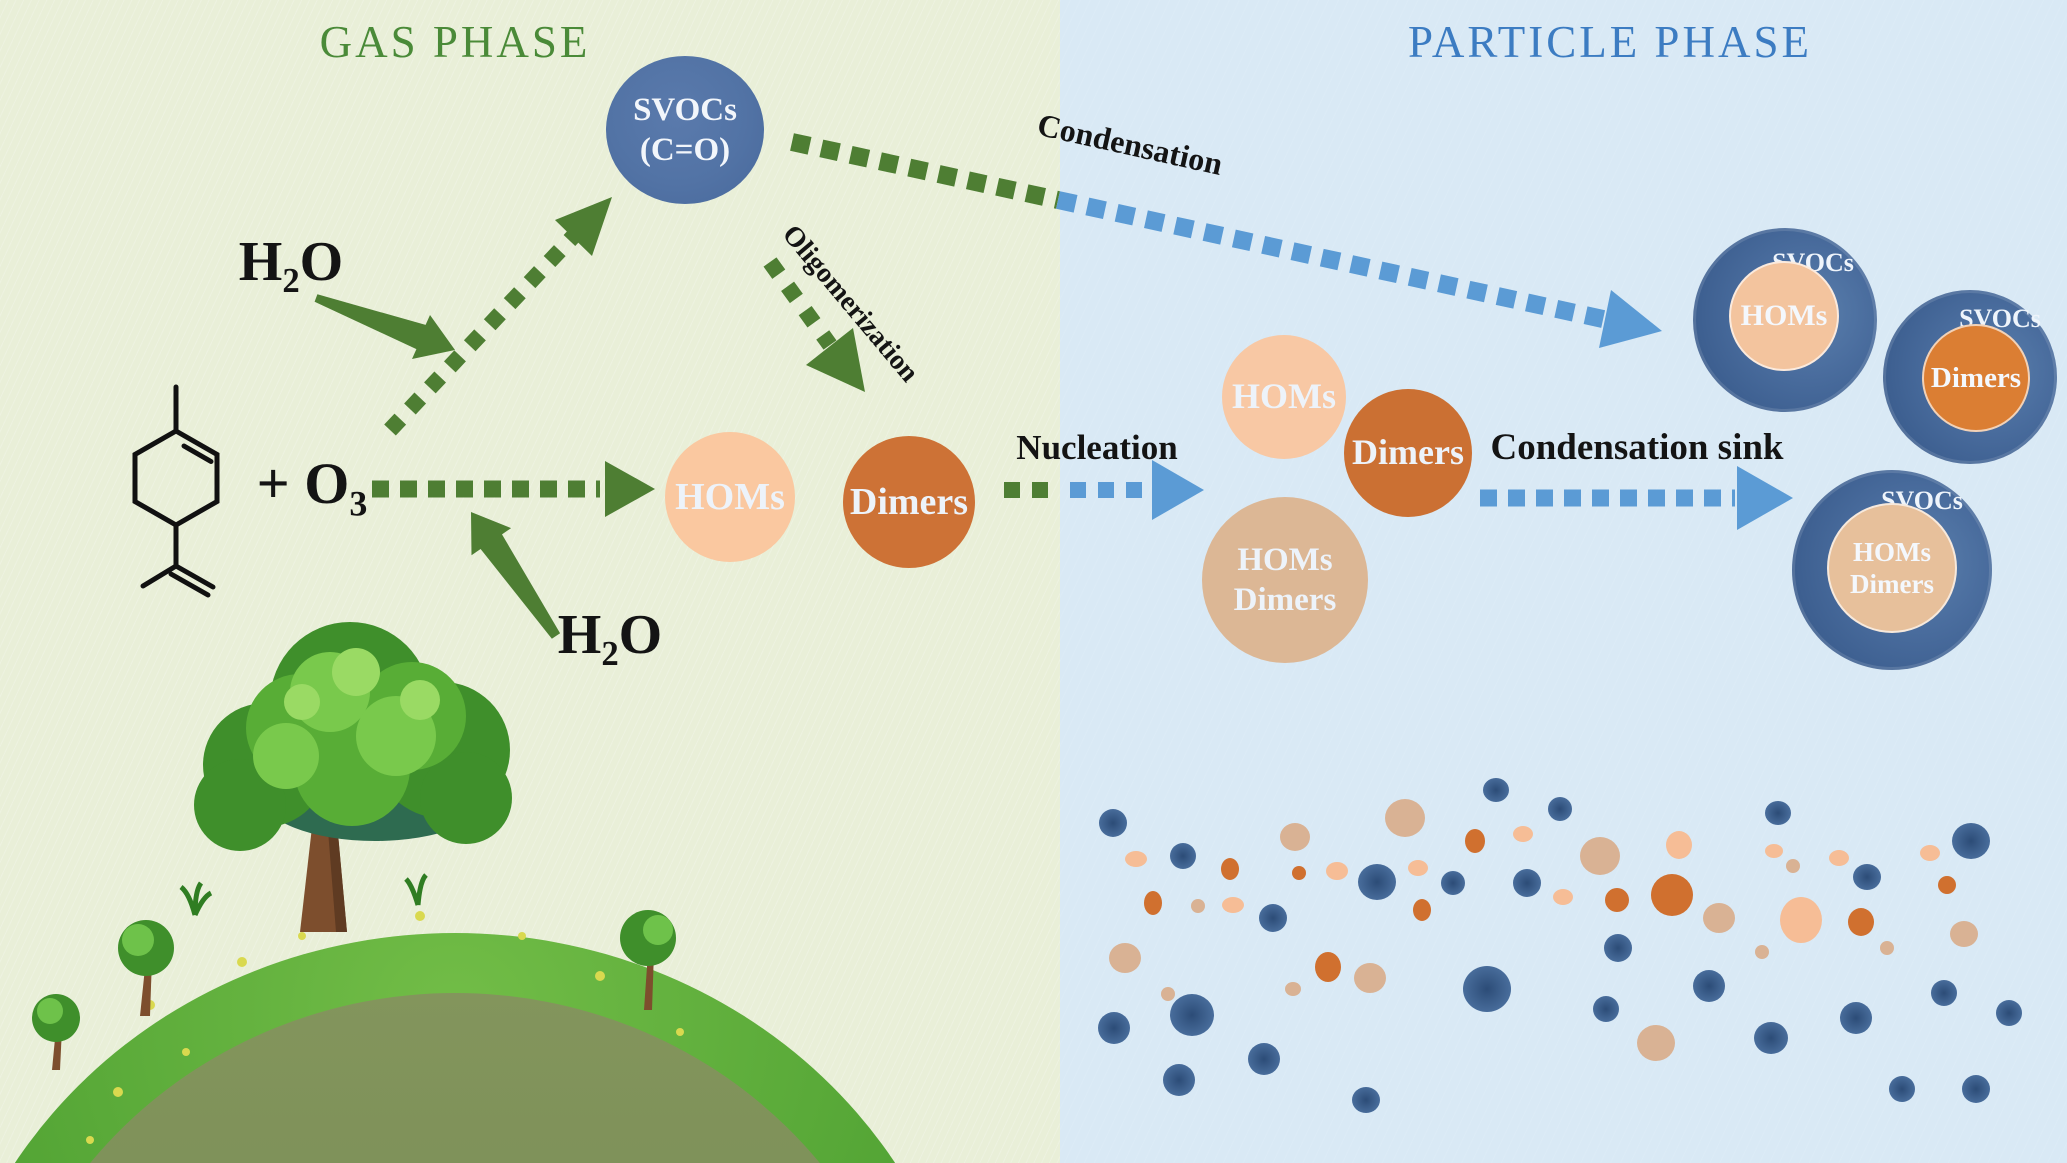  Describe the element at coordinates (1285, 559) in the screenshot. I see `cluster-homs-dimers-line1: HOMs` at that location.